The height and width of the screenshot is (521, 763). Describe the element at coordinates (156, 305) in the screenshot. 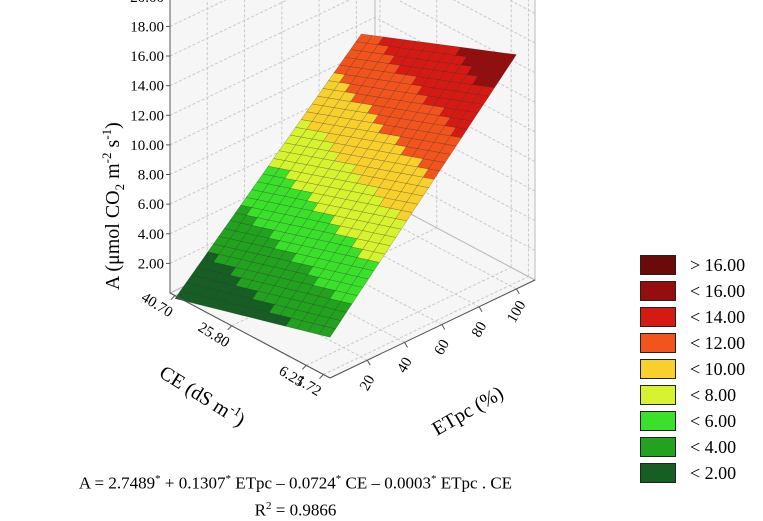

I see `y-tick-label: 40.70` at that location.